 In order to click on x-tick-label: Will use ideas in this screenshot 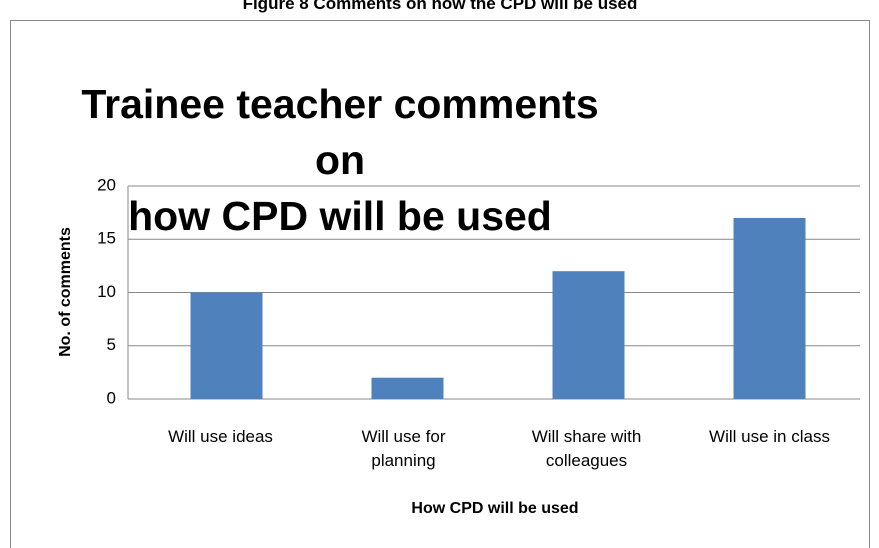, I will do `click(220, 436)`.